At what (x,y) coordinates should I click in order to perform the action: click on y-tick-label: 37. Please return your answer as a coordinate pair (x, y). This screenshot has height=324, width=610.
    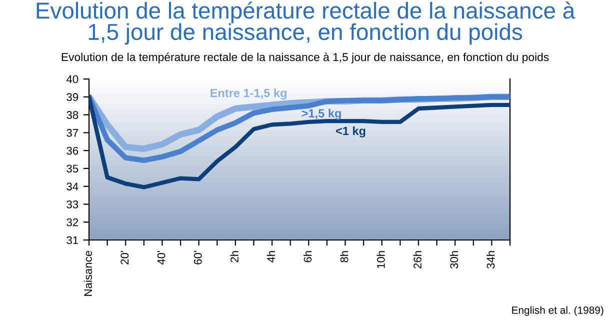
    Looking at the image, I should click on (72, 132).